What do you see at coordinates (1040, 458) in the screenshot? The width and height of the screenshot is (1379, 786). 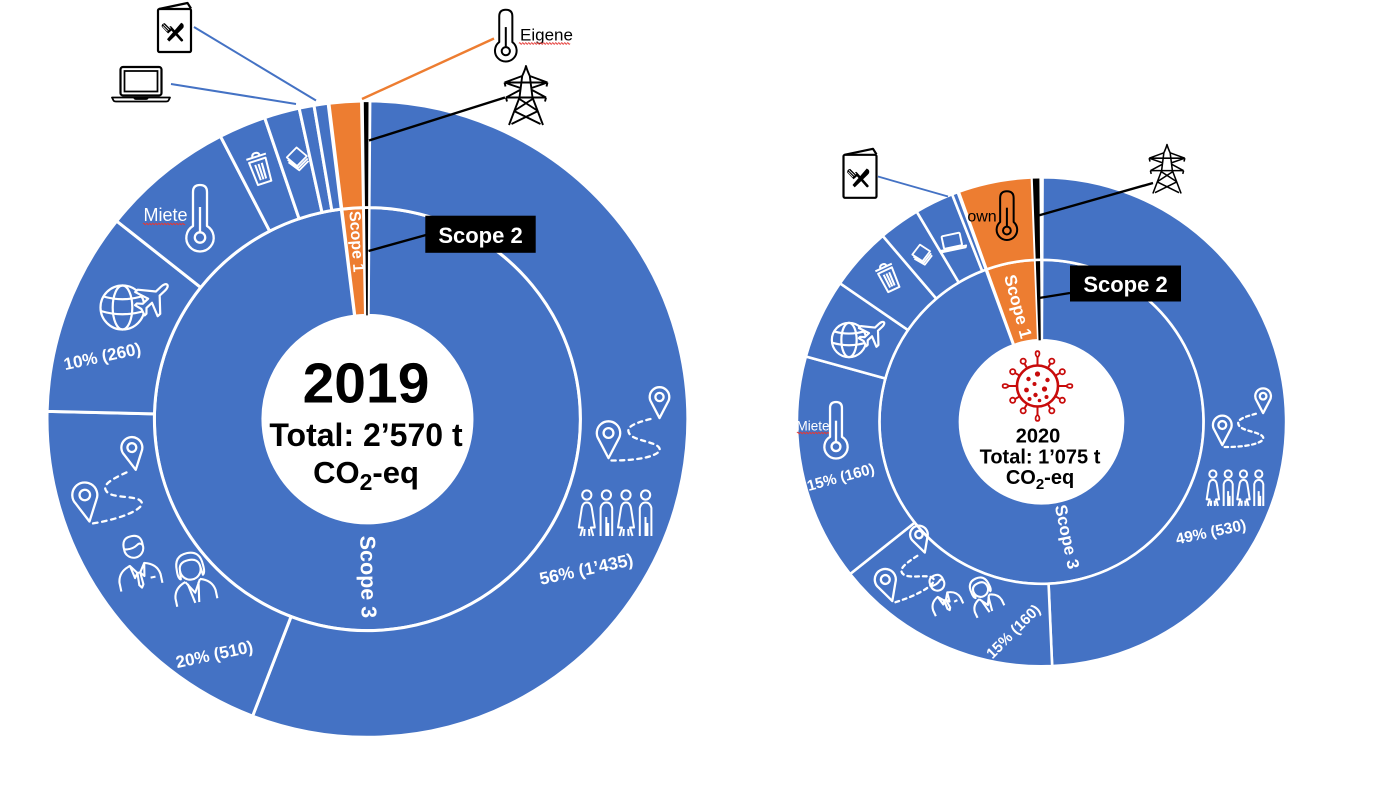 I see `svg-text: Total: 1’075 t` at bounding box center [1040, 458].